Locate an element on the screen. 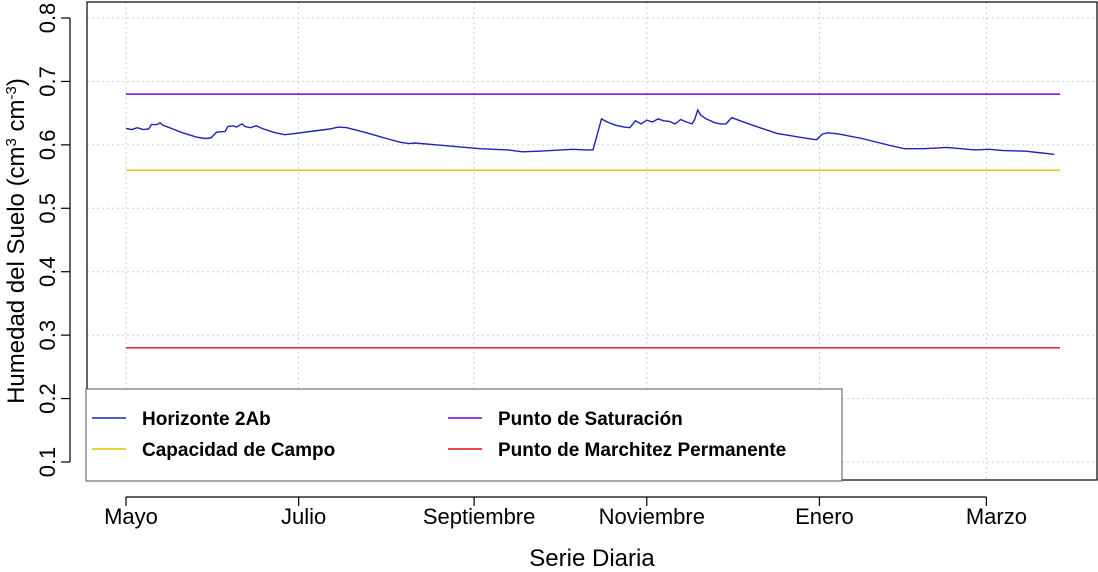 Image resolution: width=1098 pixels, height=572 pixels. legend-label-3: Punto de Marchitez Permanente is located at coordinates (642, 450).